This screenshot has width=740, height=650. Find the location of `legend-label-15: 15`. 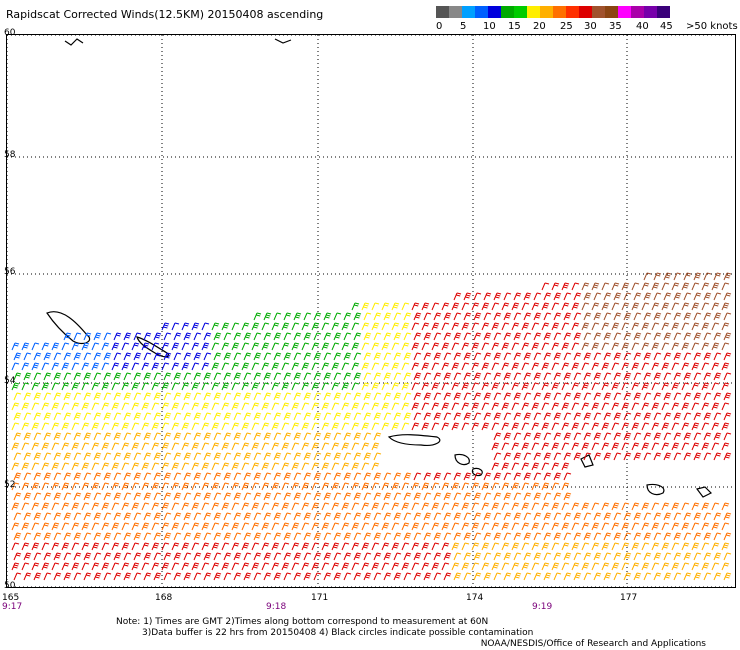

legend-label-15: 15 is located at coordinates (514, 26).